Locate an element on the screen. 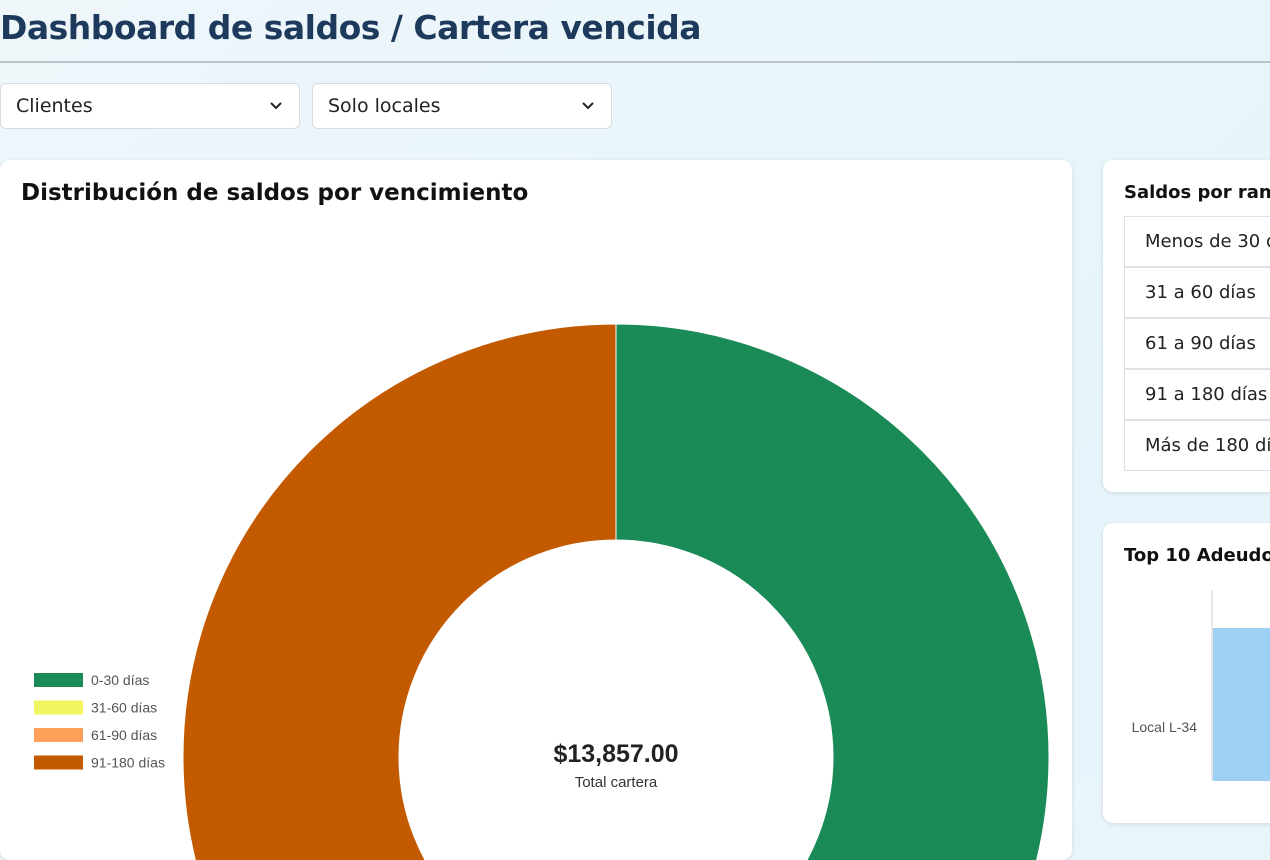 This screenshot has width=1270, height=860. bar is located at coordinates (1241, 704).